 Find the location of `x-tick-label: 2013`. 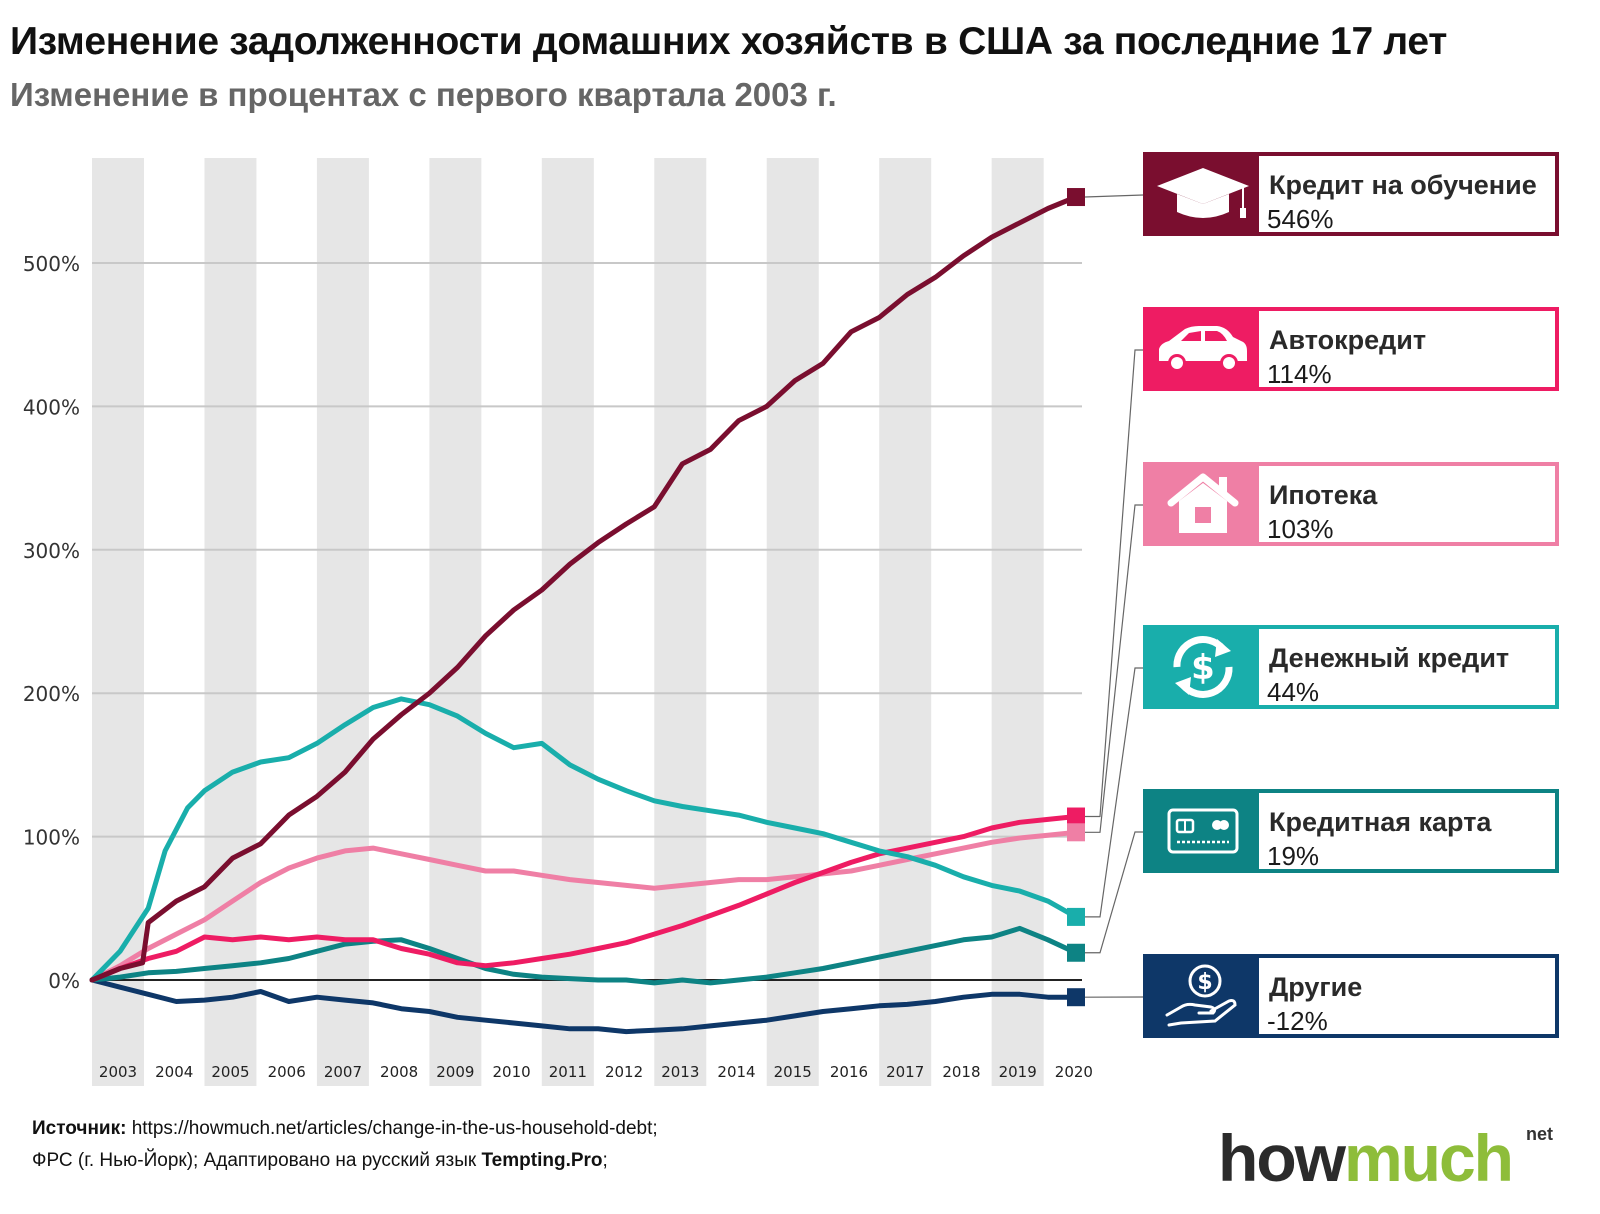

x-tick-label: 2013 is located at coordinates (680, 1072).